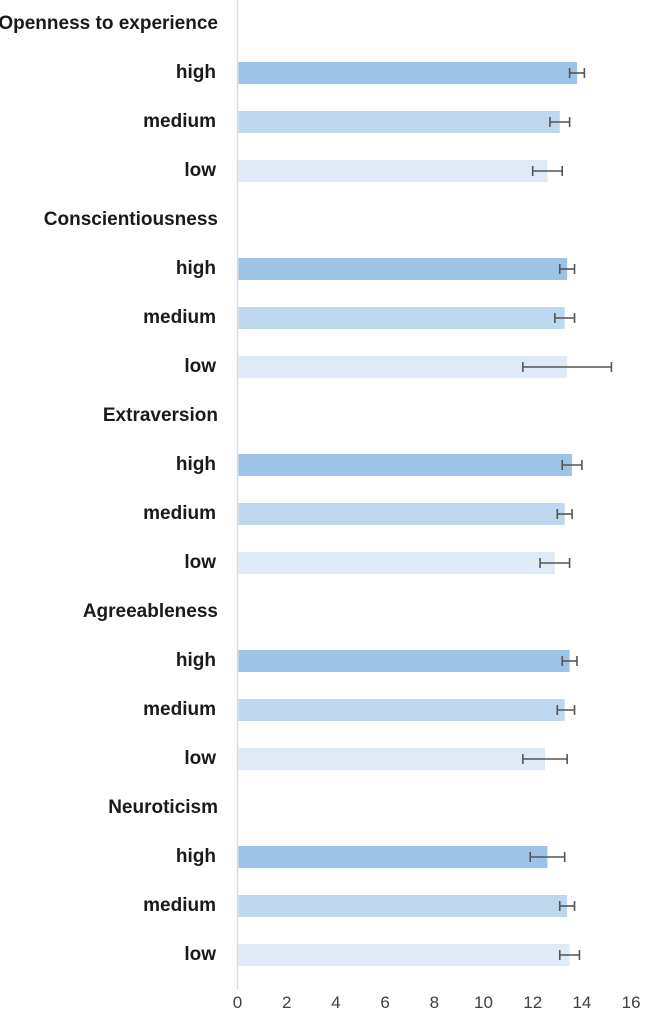 This screenshot has height=1014, width=645. I want to click on x-tick-label: 8, so click(434, 1002).